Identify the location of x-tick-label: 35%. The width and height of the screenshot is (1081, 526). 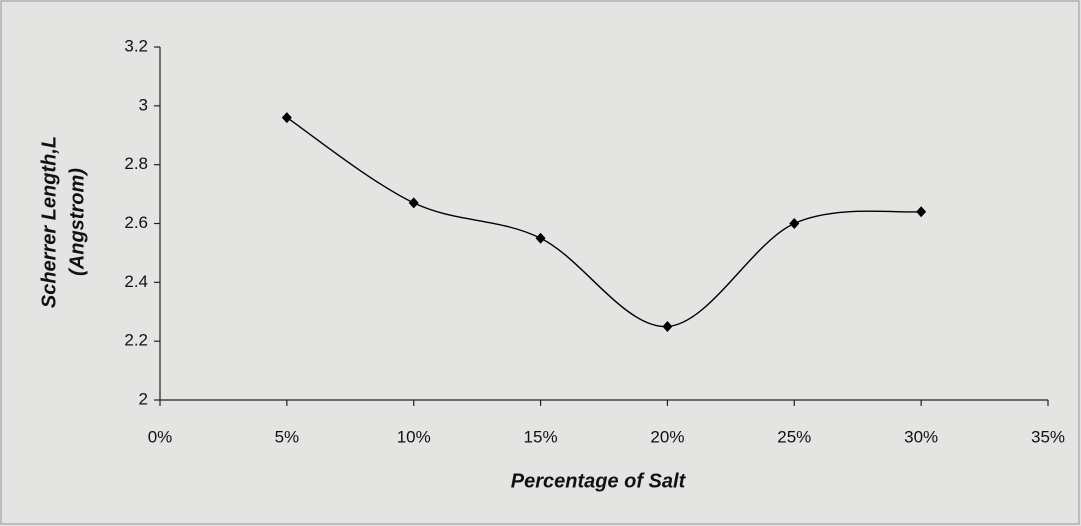
(1048, 436).